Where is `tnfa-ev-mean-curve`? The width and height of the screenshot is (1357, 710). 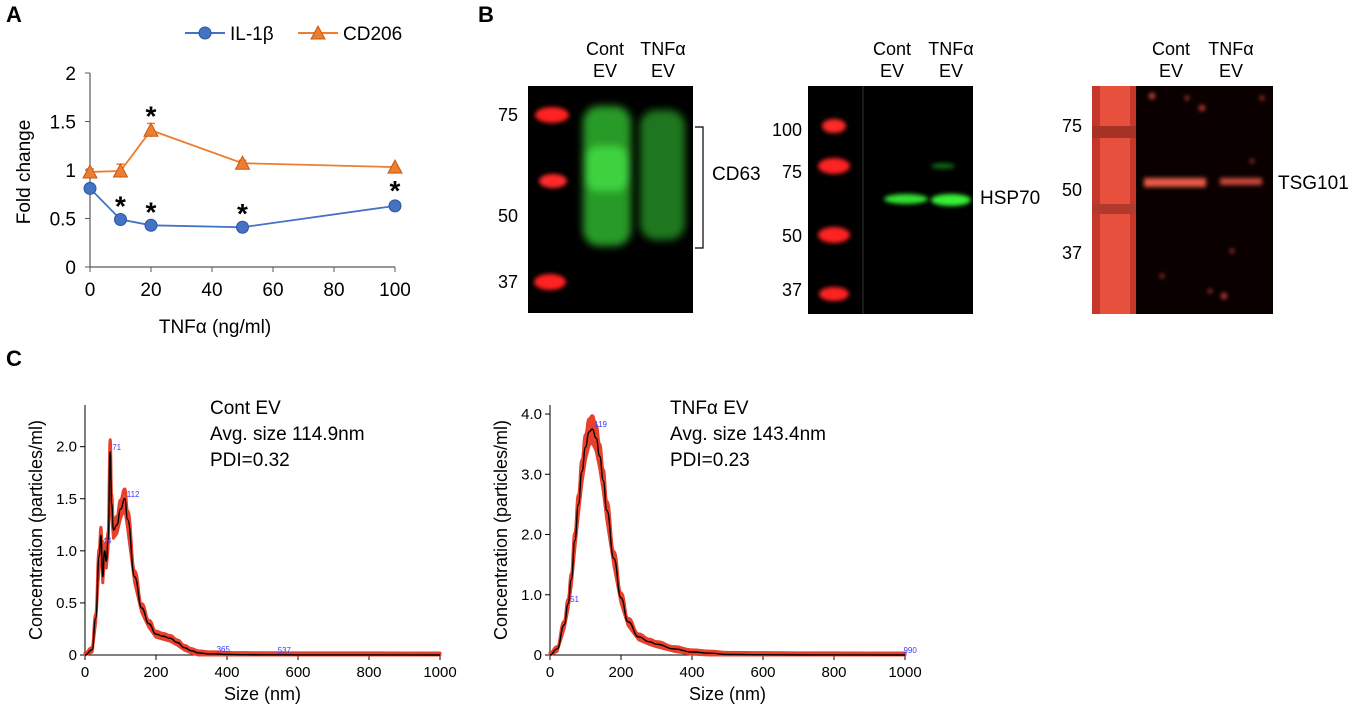
tnfa-ev-mean-curve is located at coordinates (727, 542).